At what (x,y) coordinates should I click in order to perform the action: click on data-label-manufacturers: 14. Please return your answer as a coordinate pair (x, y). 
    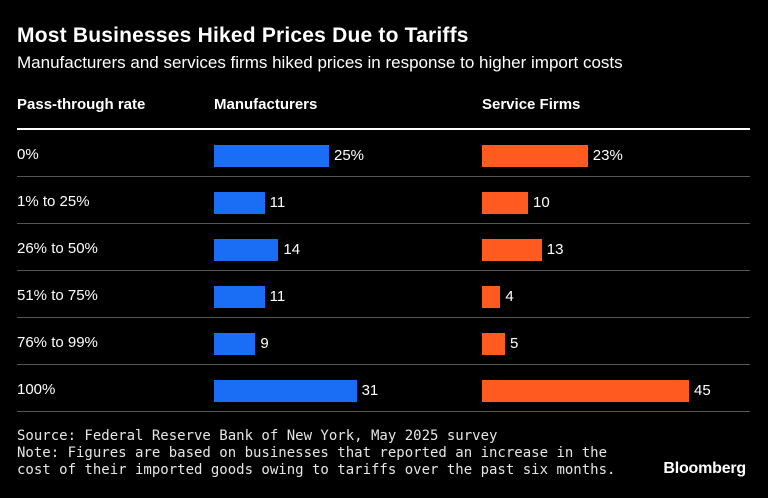
    Looking at the image, I should click on (292, 249).